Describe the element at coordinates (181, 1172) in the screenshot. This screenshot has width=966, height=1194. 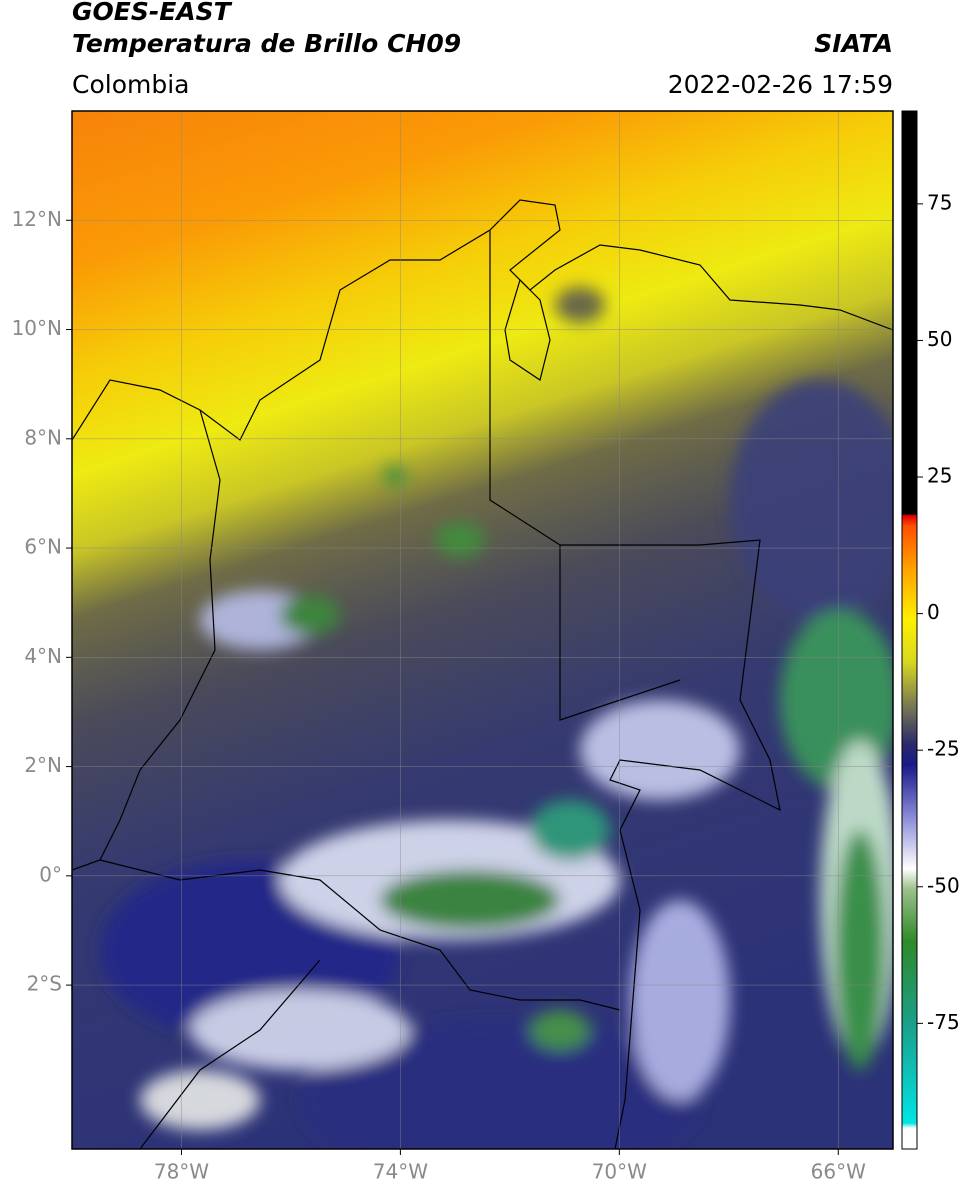
I see `x-tick-label: 78°W` at that location.